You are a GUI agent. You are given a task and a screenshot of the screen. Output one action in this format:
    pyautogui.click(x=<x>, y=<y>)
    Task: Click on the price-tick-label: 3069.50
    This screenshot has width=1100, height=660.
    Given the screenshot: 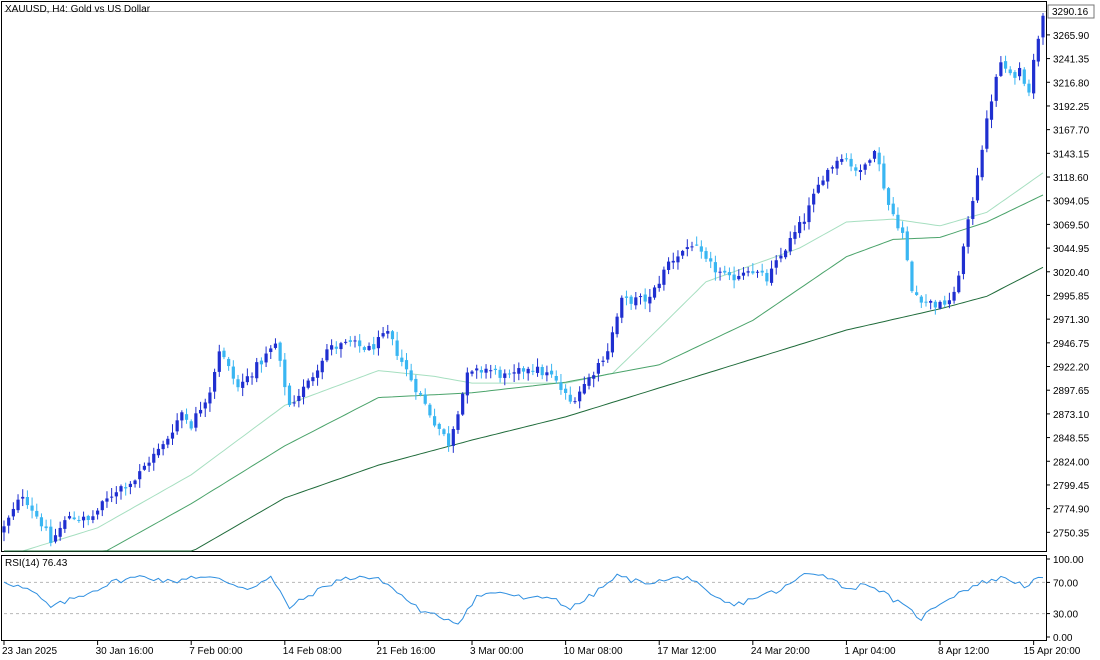 What is the action you would take?
    pyautogui.click(x=1071, y=225)
    